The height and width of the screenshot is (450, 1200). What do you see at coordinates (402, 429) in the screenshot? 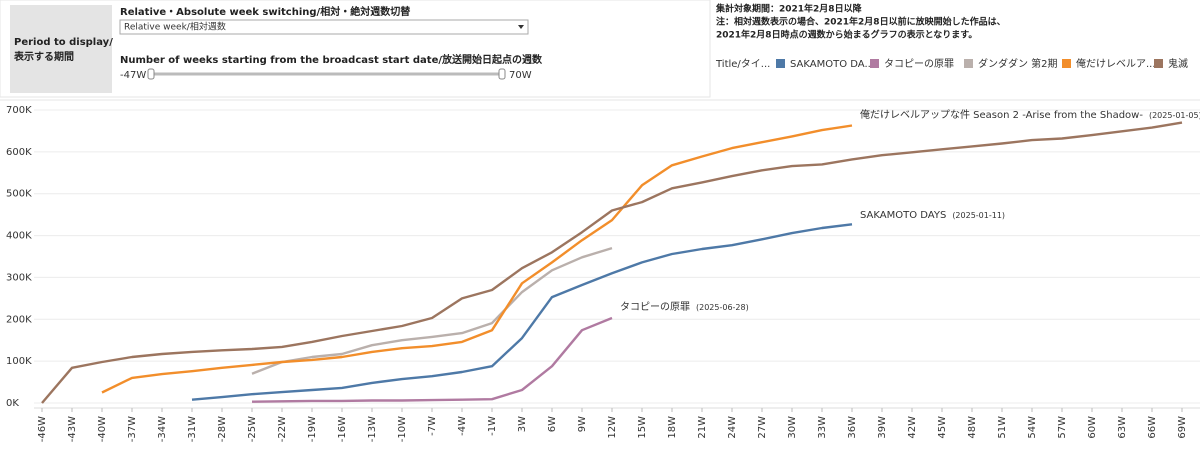
I see `x-tick-label: -10W` at bounding box center [402, 429].